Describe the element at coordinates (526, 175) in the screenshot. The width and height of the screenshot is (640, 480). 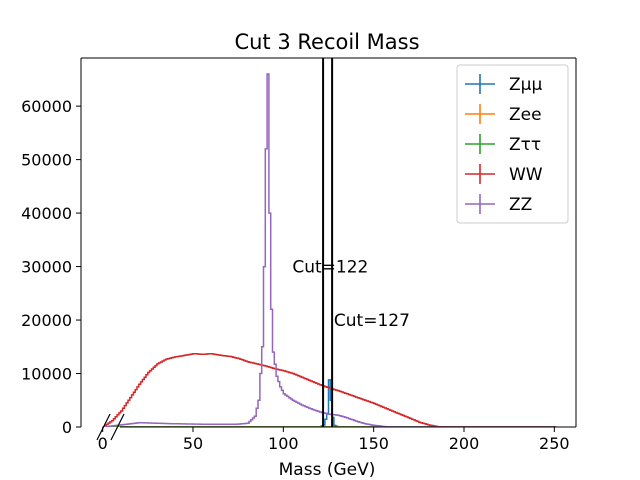
I see `legend-label-ww: WW` at that location.